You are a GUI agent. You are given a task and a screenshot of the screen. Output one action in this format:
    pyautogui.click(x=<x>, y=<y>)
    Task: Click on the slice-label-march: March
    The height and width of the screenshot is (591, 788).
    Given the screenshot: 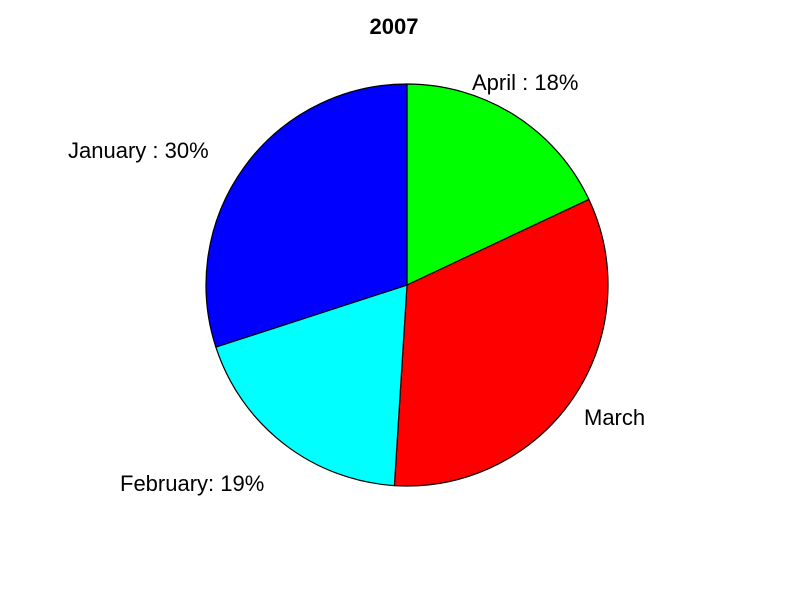 What is the action you would take?
    pyautogui.click(x=614, y=417)
    